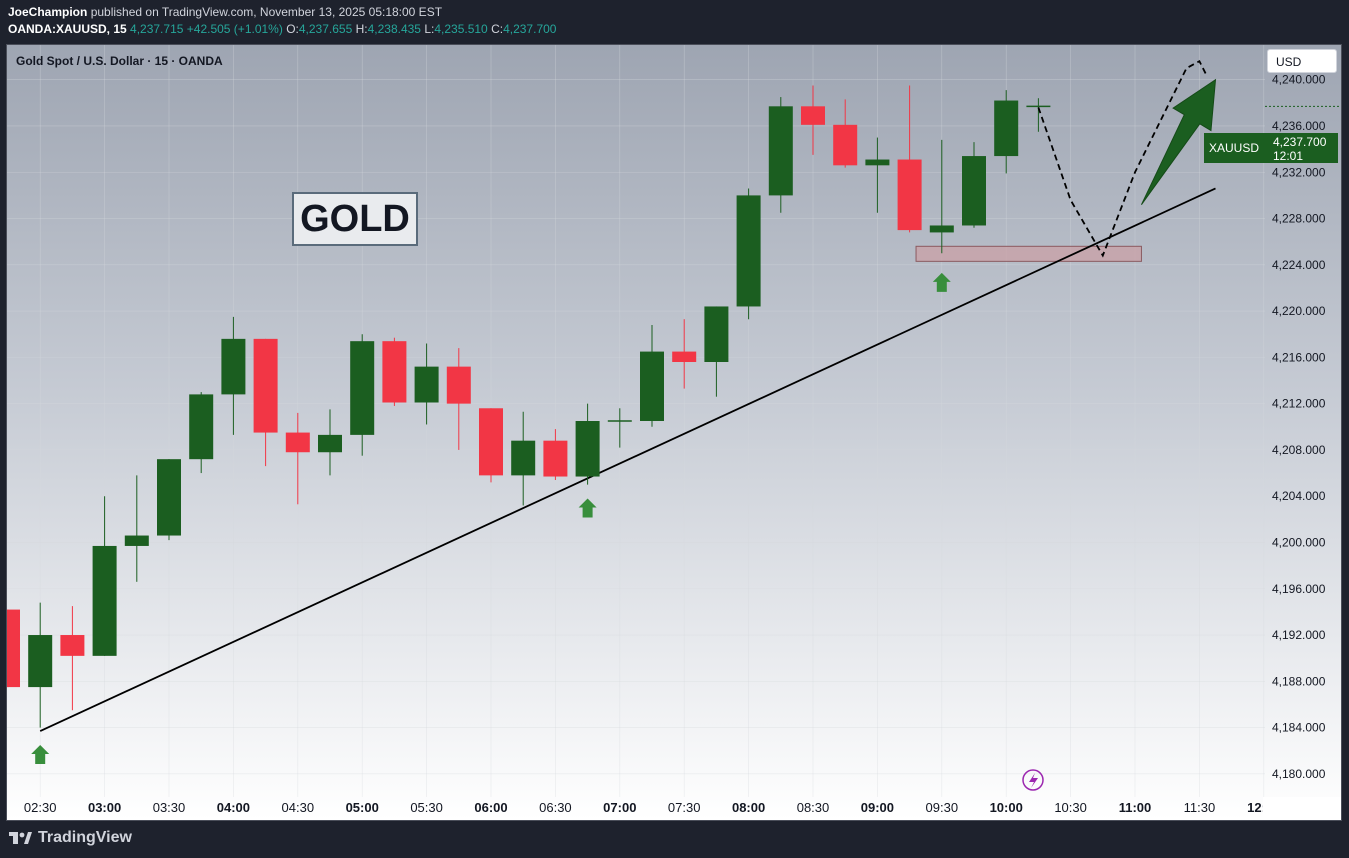  What do you see at coordinates (1299, 265) in the screenshot?
I see `y-axis-tick-label: 4,224.000` at bounding box center [1299, 265].